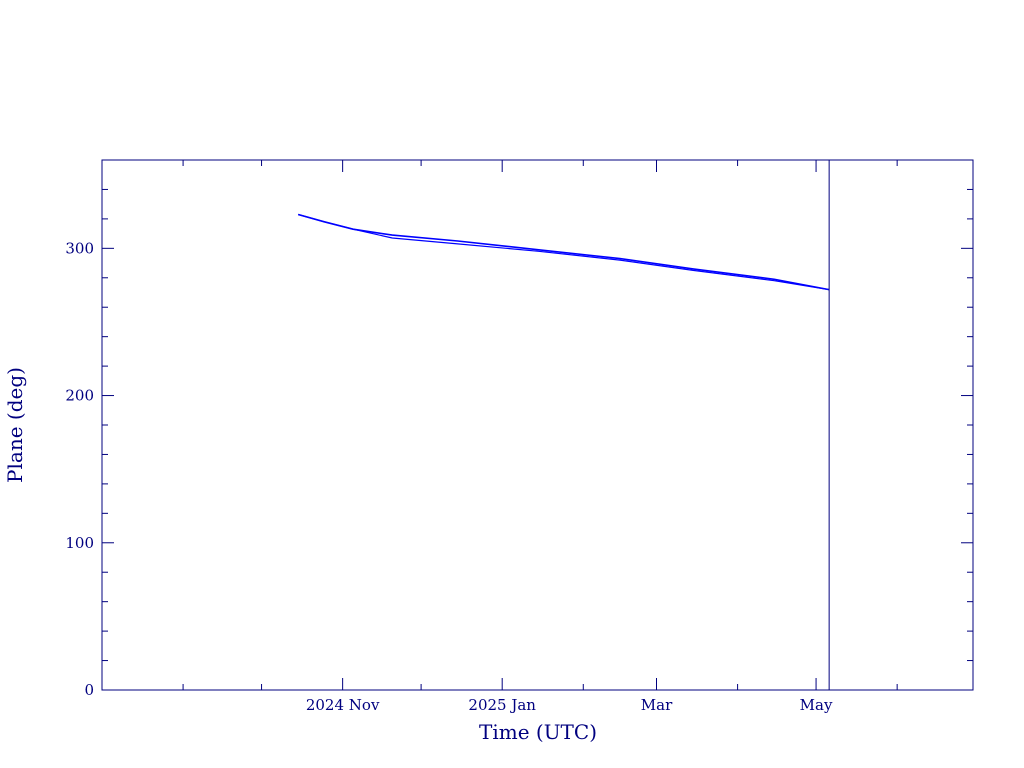 This screenshot has width=1024, height=768. Describe the element at coordinates (79, 248) in the screenshot. I see `y-tick-label: 300` at that location.